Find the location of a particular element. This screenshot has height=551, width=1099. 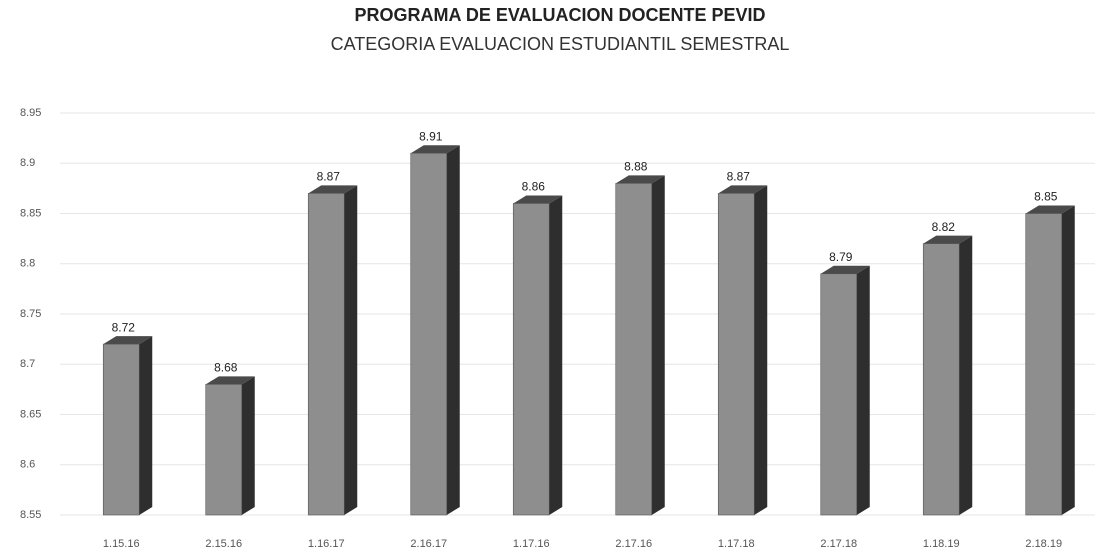

data-label: 8.72 is located at coordinates (124, 327).